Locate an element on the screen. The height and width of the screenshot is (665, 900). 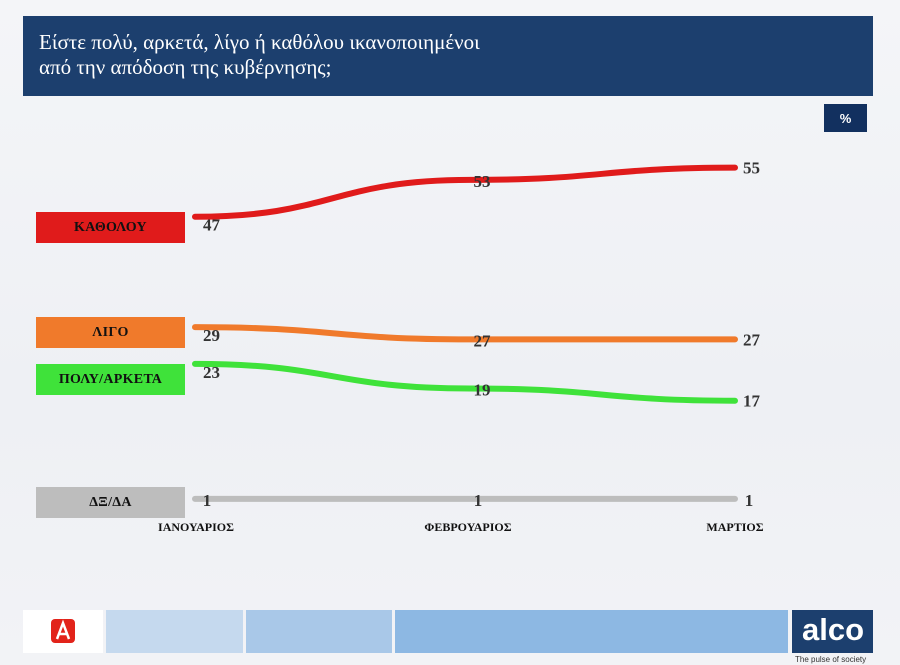
data-label-s2-p1: 19 is located at coordinates (482, 389).